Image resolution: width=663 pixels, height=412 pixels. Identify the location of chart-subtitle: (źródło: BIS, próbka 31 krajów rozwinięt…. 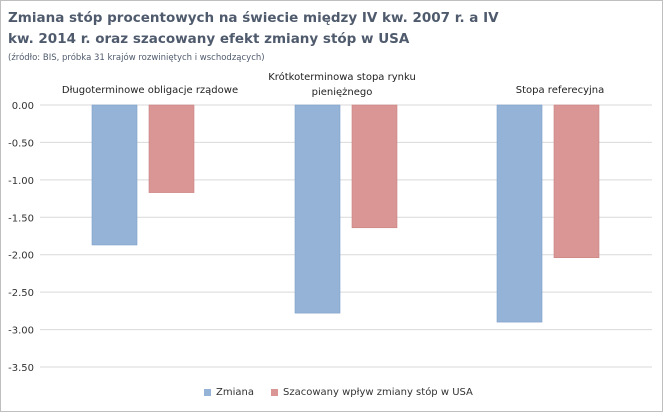
(136, 58).